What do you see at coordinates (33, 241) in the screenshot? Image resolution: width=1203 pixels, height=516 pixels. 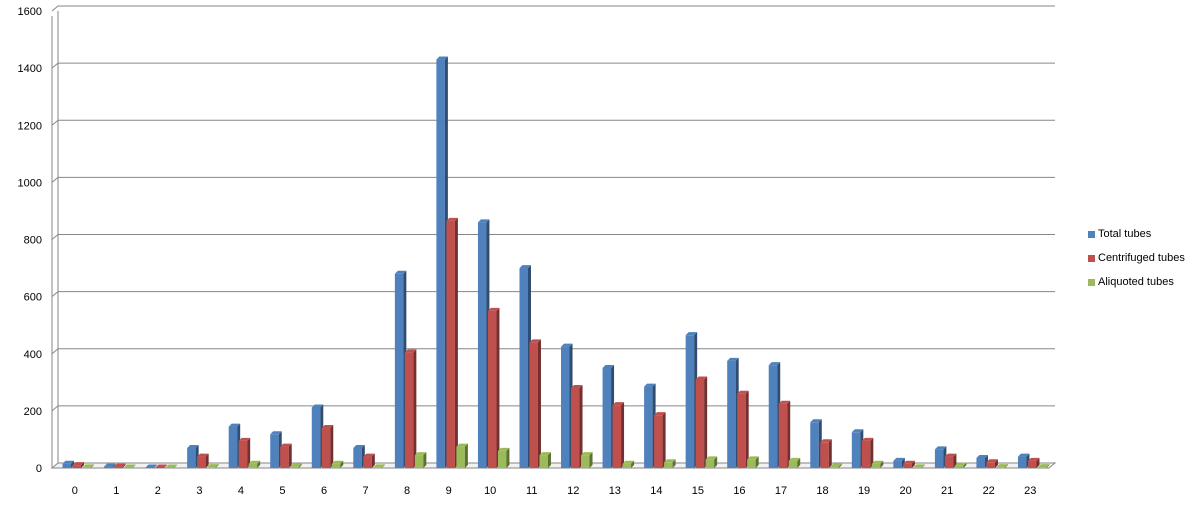 I see `y-tick-label: 800` at bounding box center [33, 241].